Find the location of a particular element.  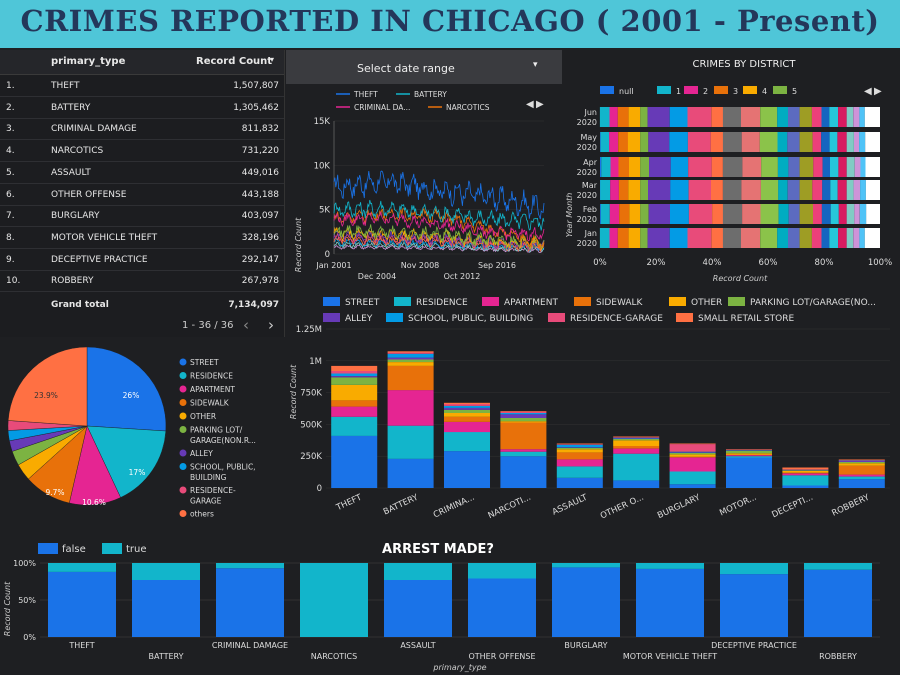

legend-item: BUILDING is located at coordinates (208, 477).